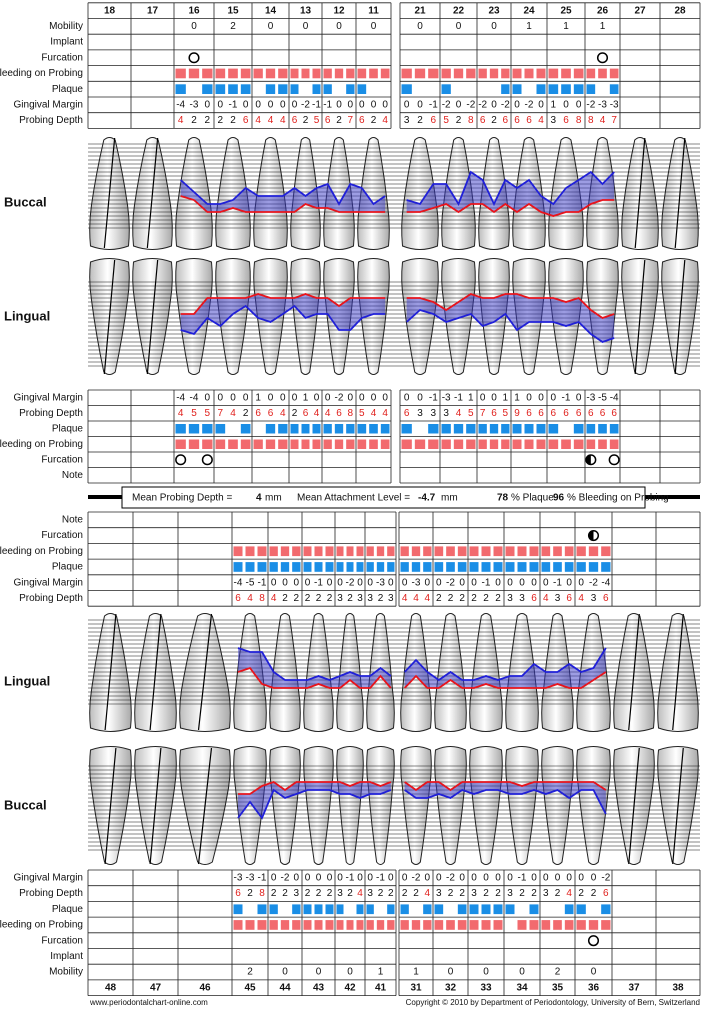 The width and height of the screenshot is (709, 1009). Describe the element at coordinates (110, 10) in the screenshot. I see `tooth-number: 18` at that location.